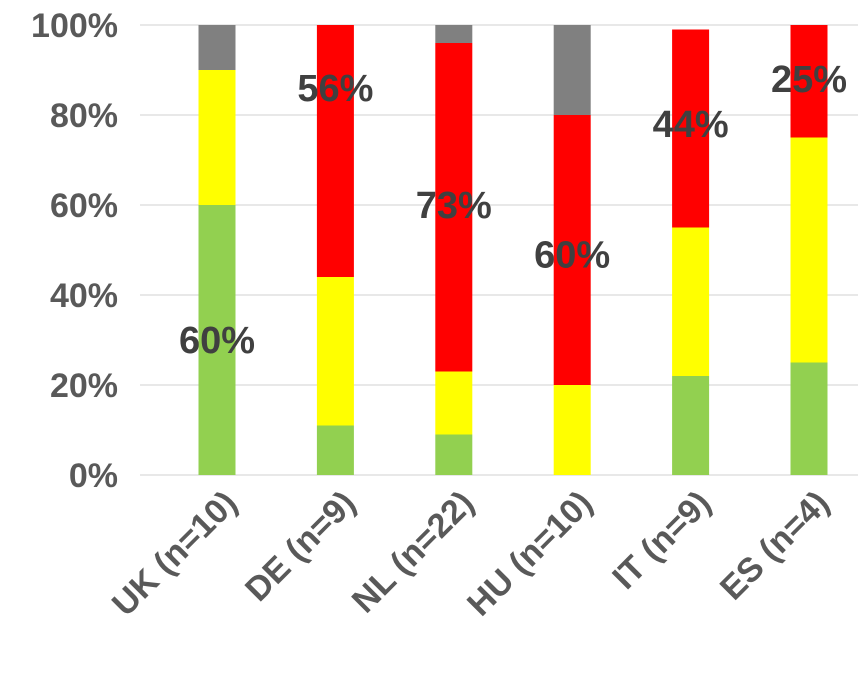  Describe the element at coordinates (300, 546) in the screenshot. I see `x-tick-label: DE (n=9)` at that location.